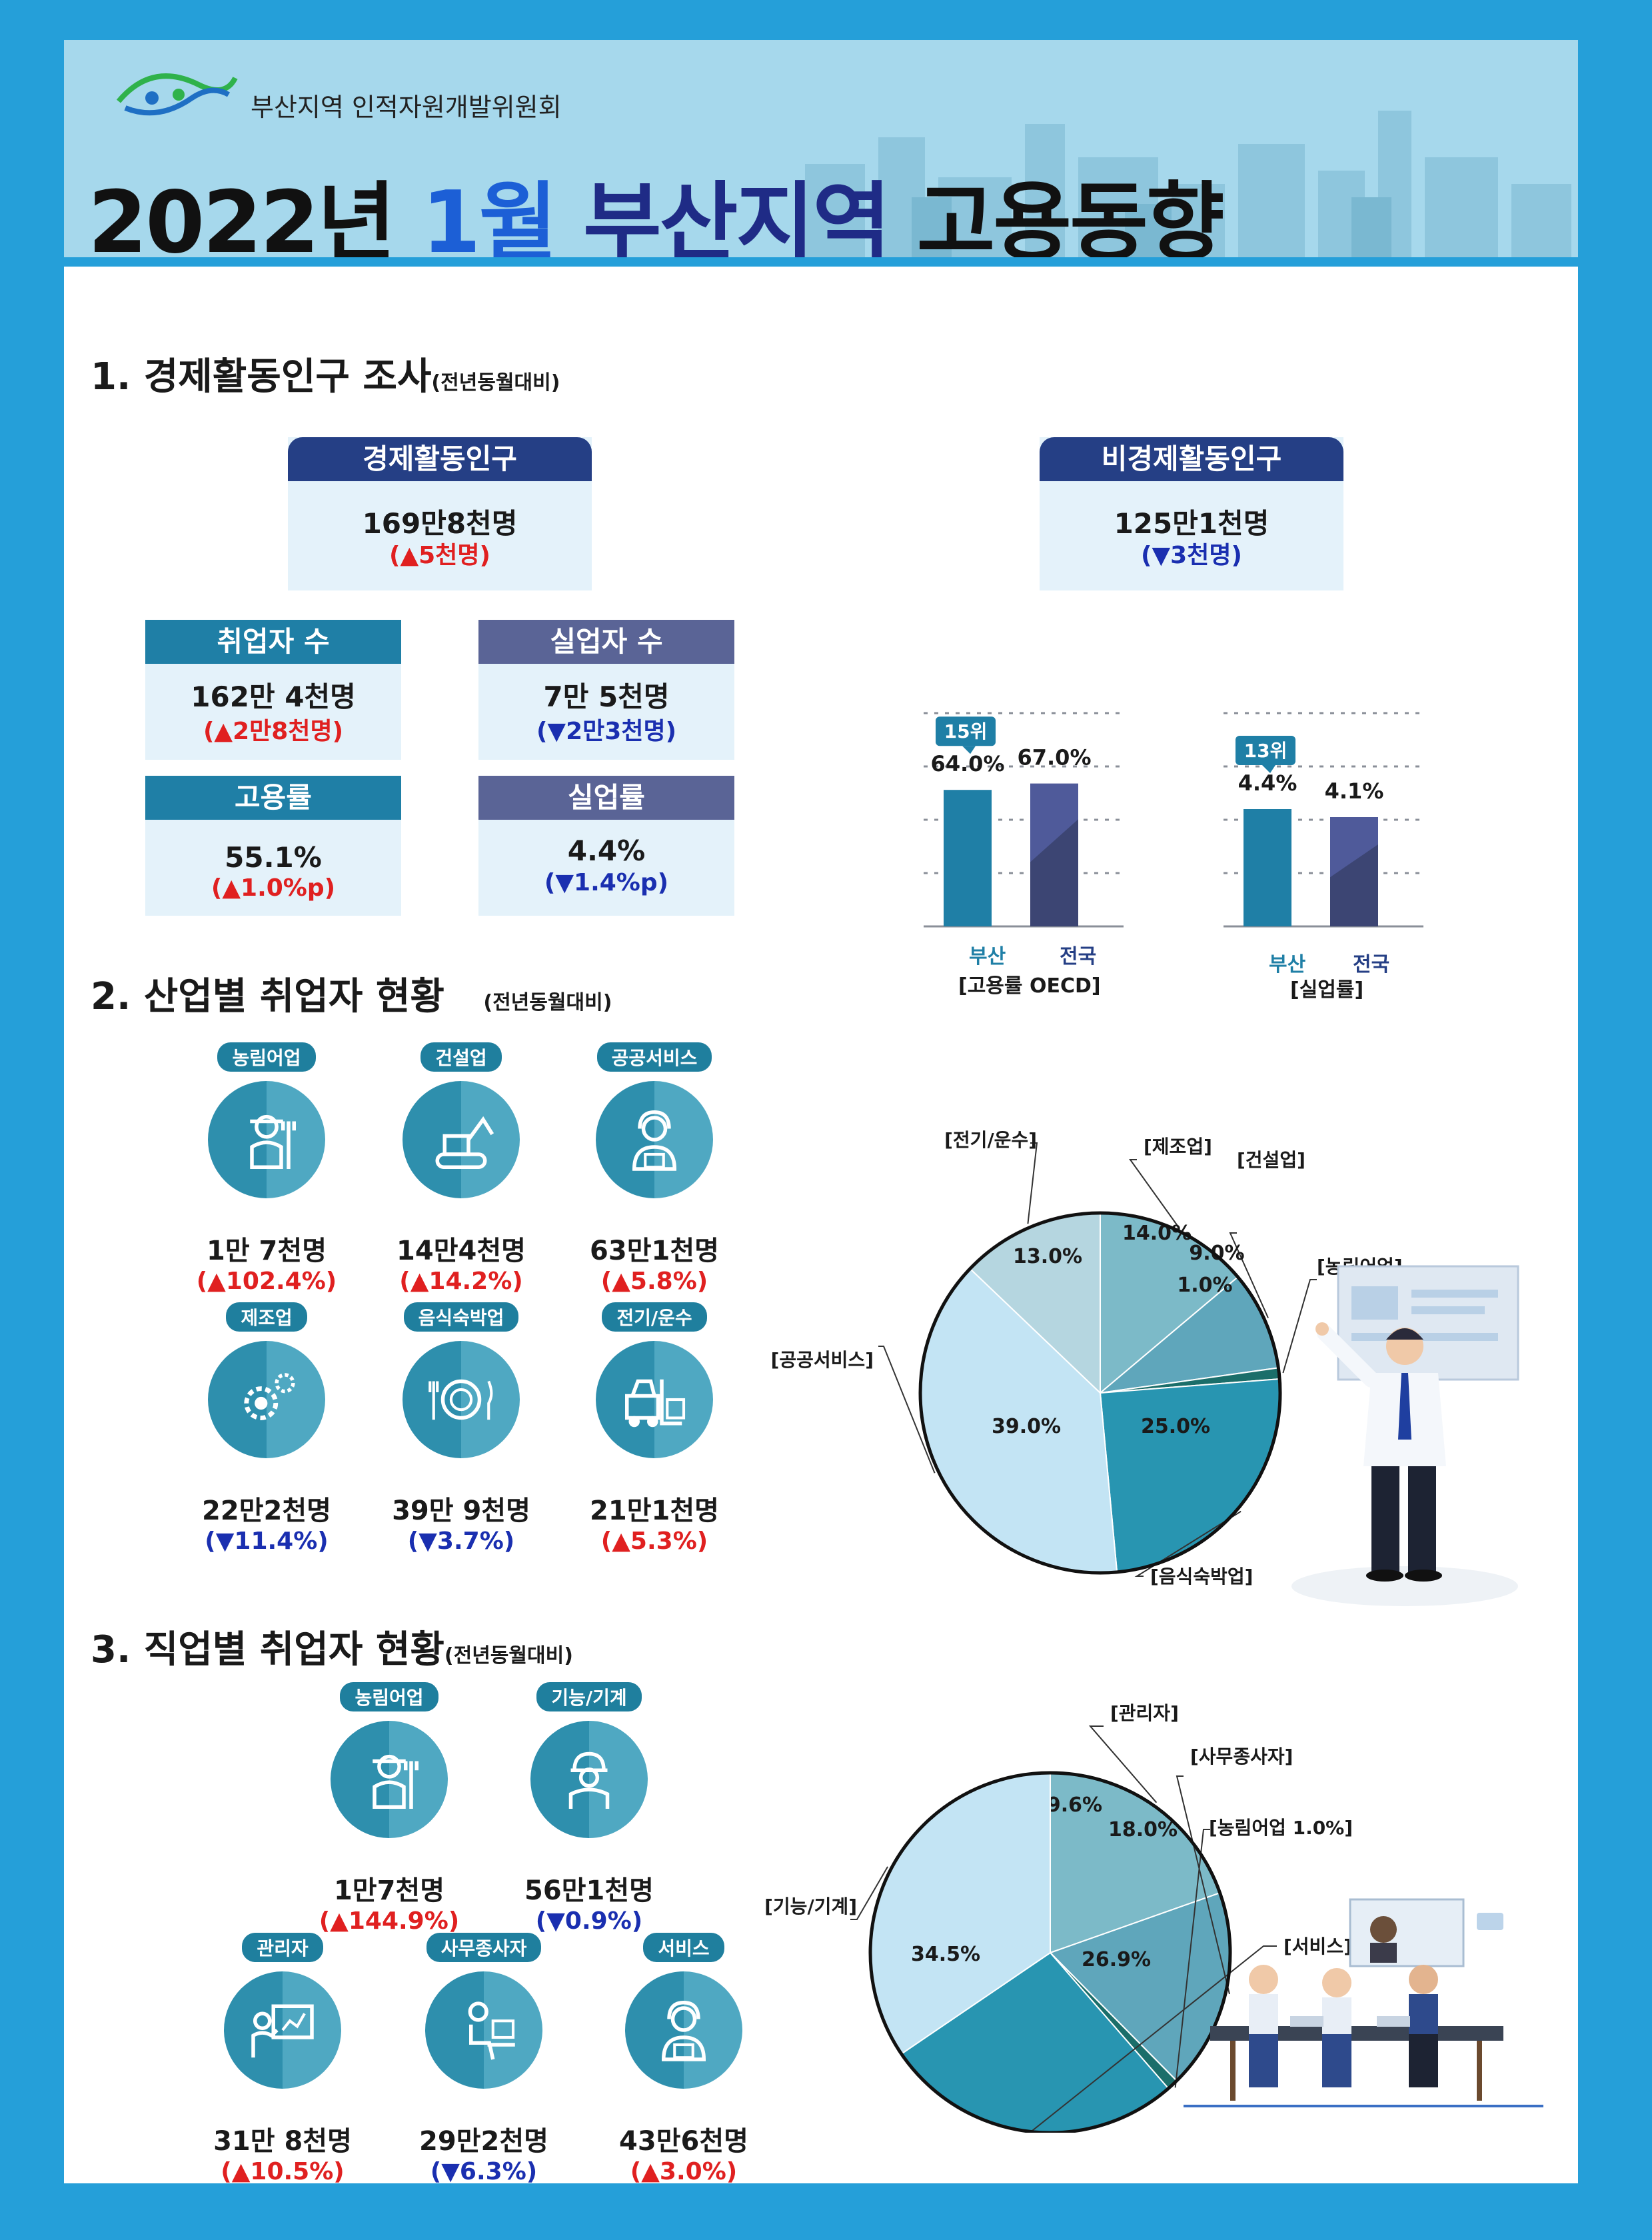 This screenshot has height=2240, width=1652. I want to click on industry-item: 제조업 22만2천명 (▼11.4%), so click(266, 1428).